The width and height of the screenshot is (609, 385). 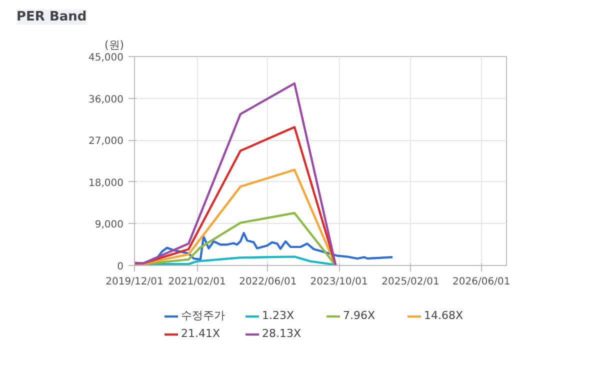 I want to click on x-tick-label: 2022/06/01, so click(x=268, y=282).